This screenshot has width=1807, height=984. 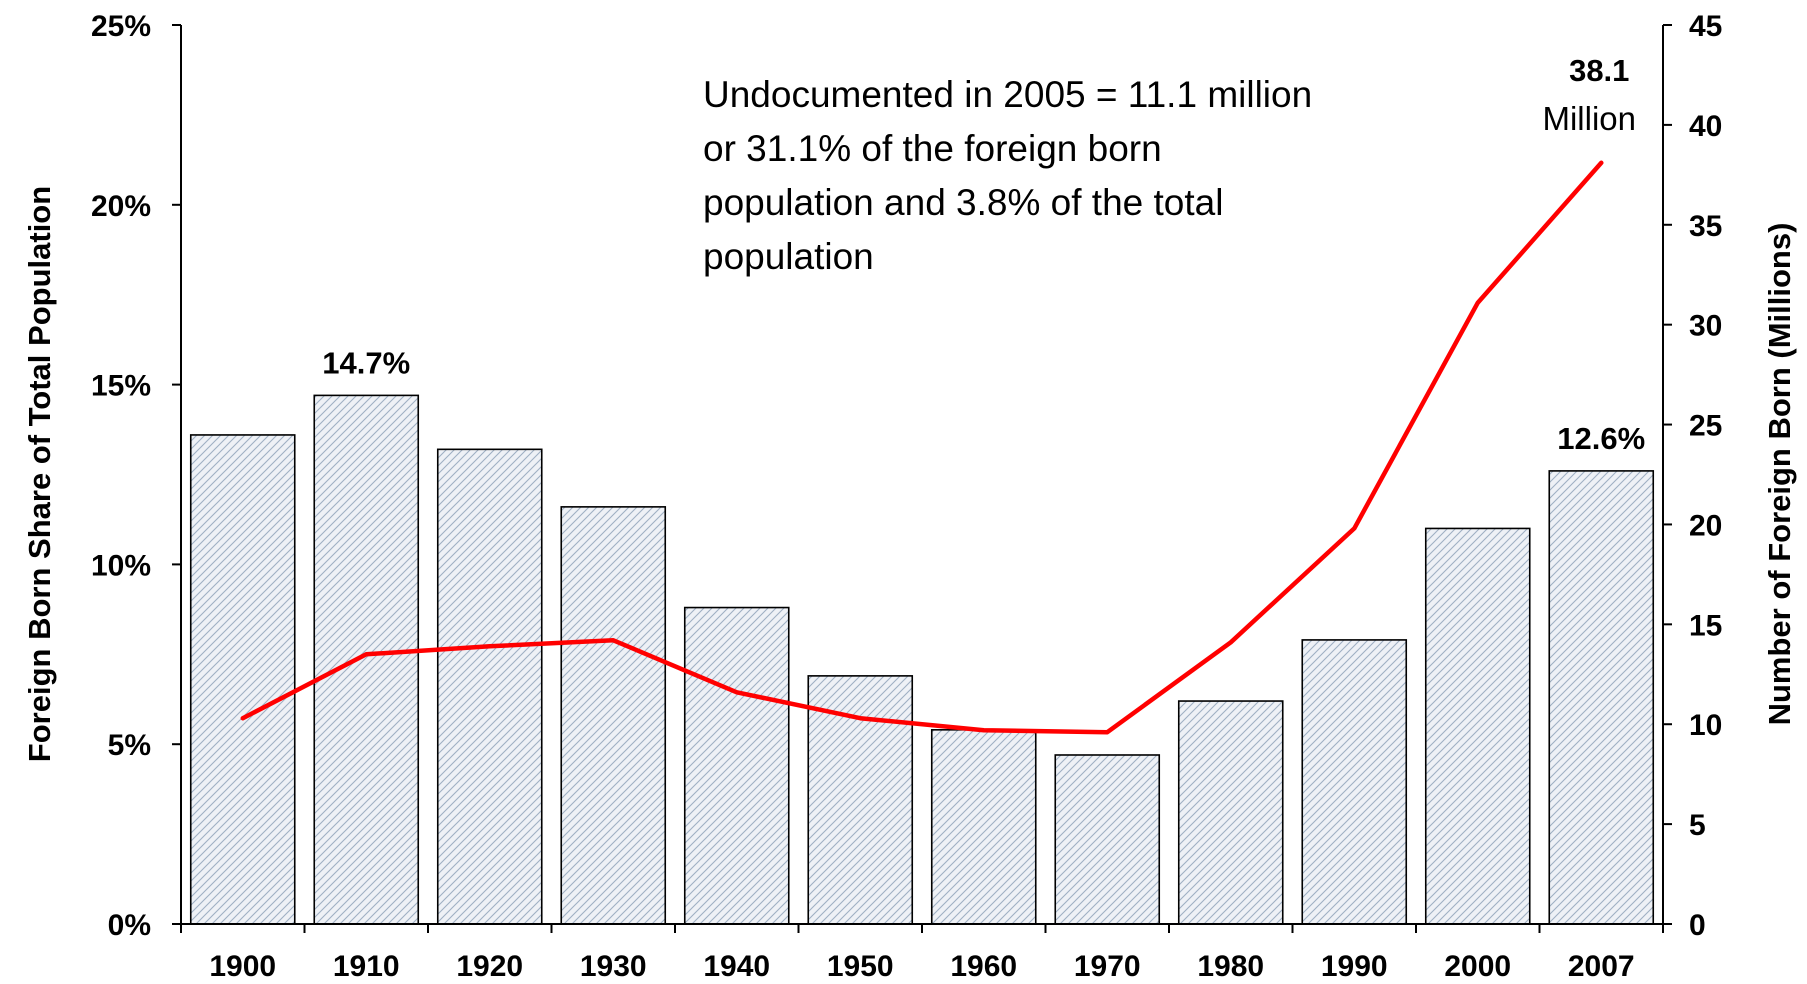 I want to click on right-tick-label: 45, so click(x=1705, y=26).